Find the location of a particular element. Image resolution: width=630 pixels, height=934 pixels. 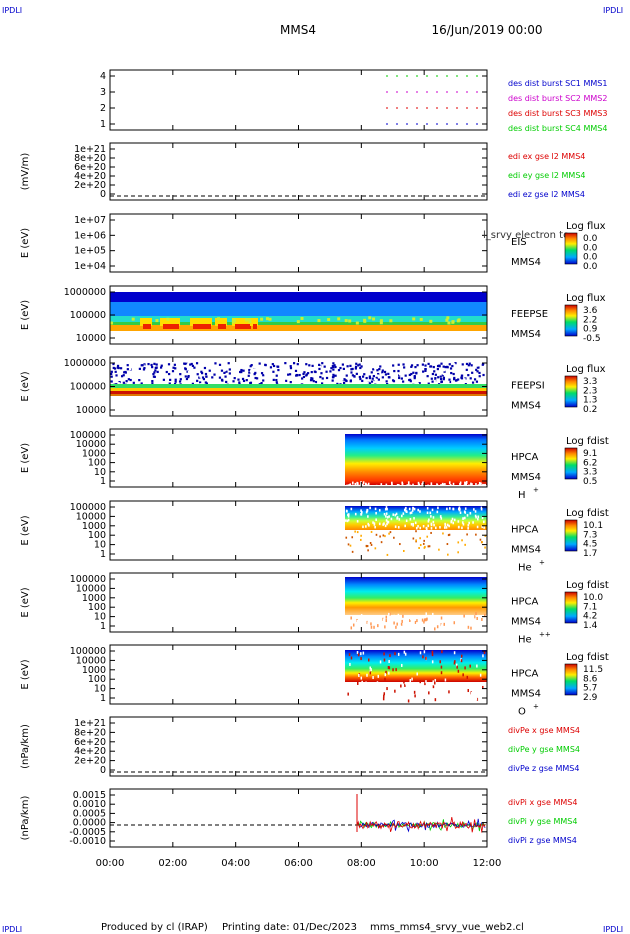

spacecraft-label: MMS4 is located at coordinates (526, 550).